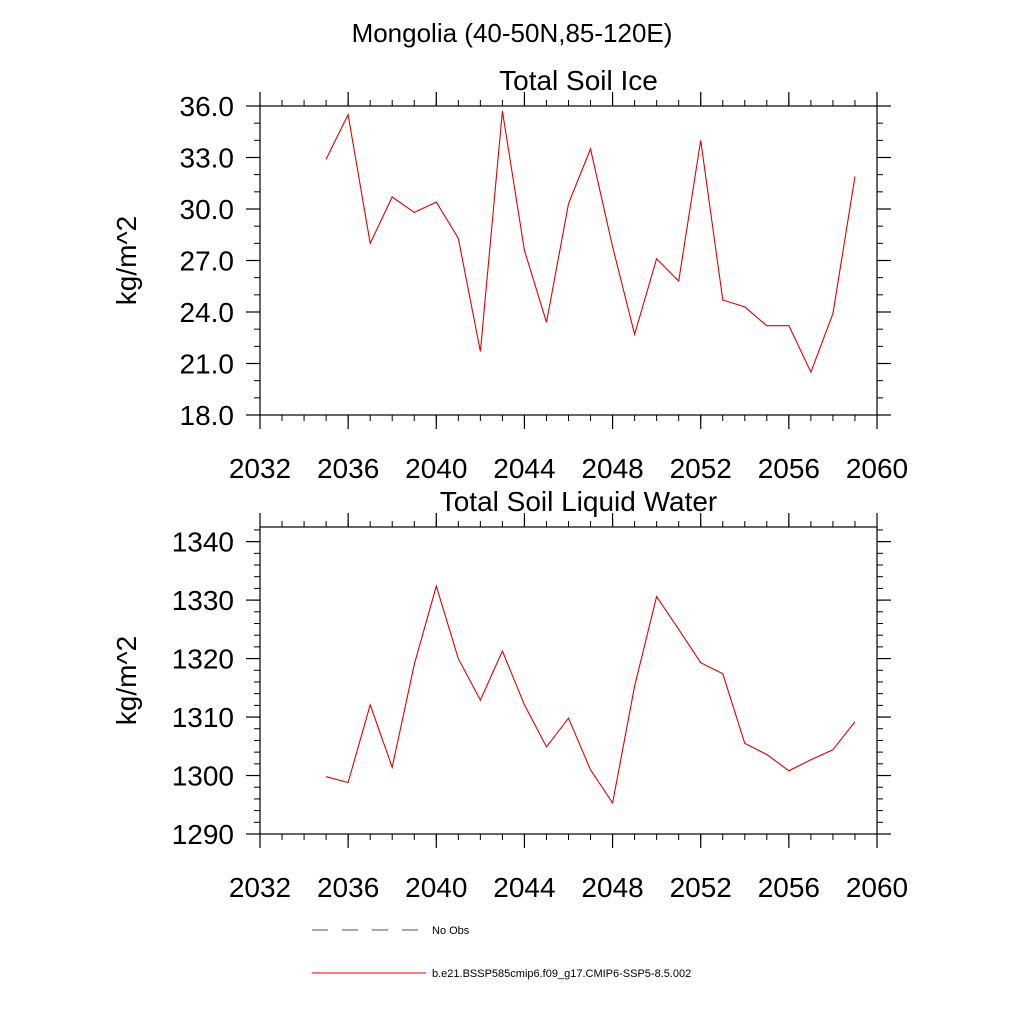 This screenshot has height=1024, width=1024. Describe the element at coordinates (207, 106) in the screenshot. I see `y-tick-label: 36.0` at that location.